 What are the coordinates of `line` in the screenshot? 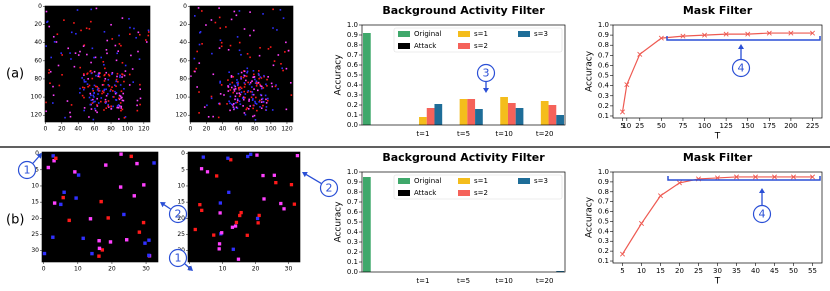 It's located at (717, 215).